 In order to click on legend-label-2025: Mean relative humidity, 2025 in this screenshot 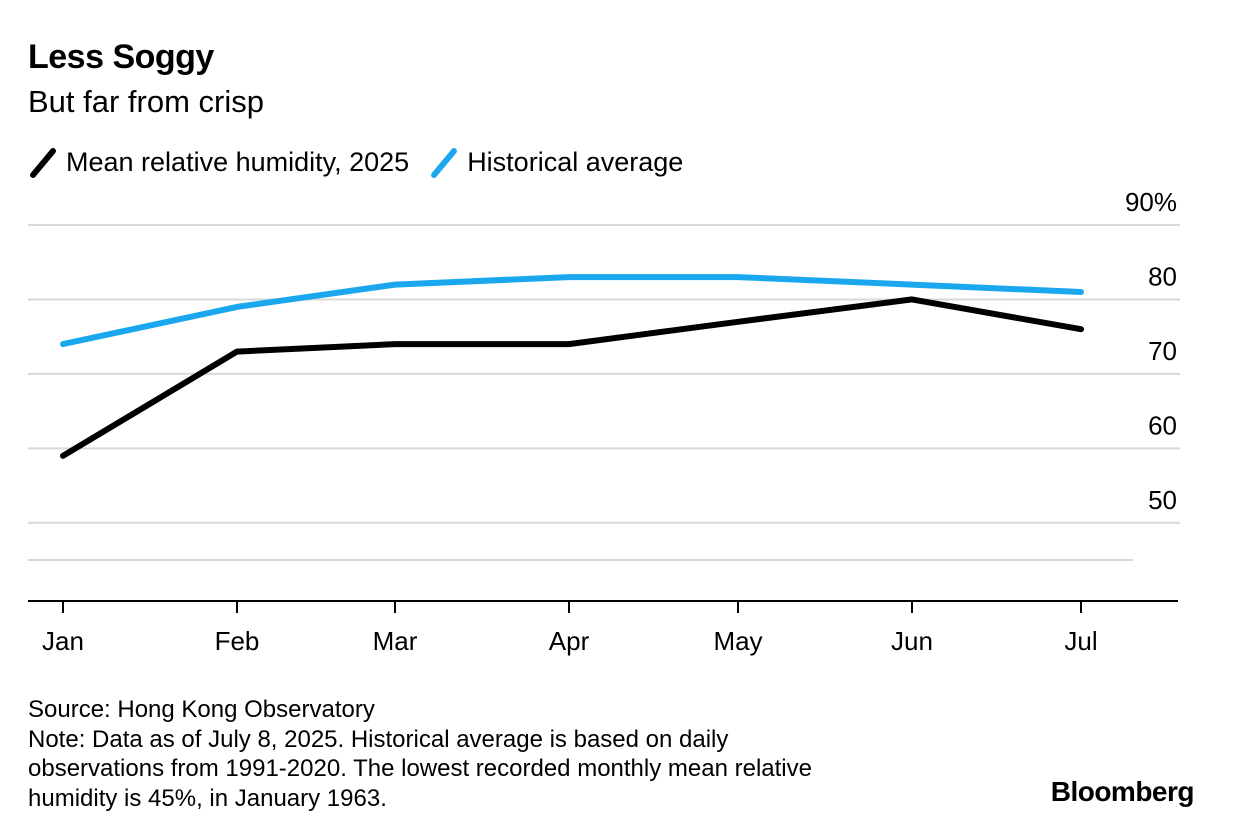, I will do `click(238, 161)`.